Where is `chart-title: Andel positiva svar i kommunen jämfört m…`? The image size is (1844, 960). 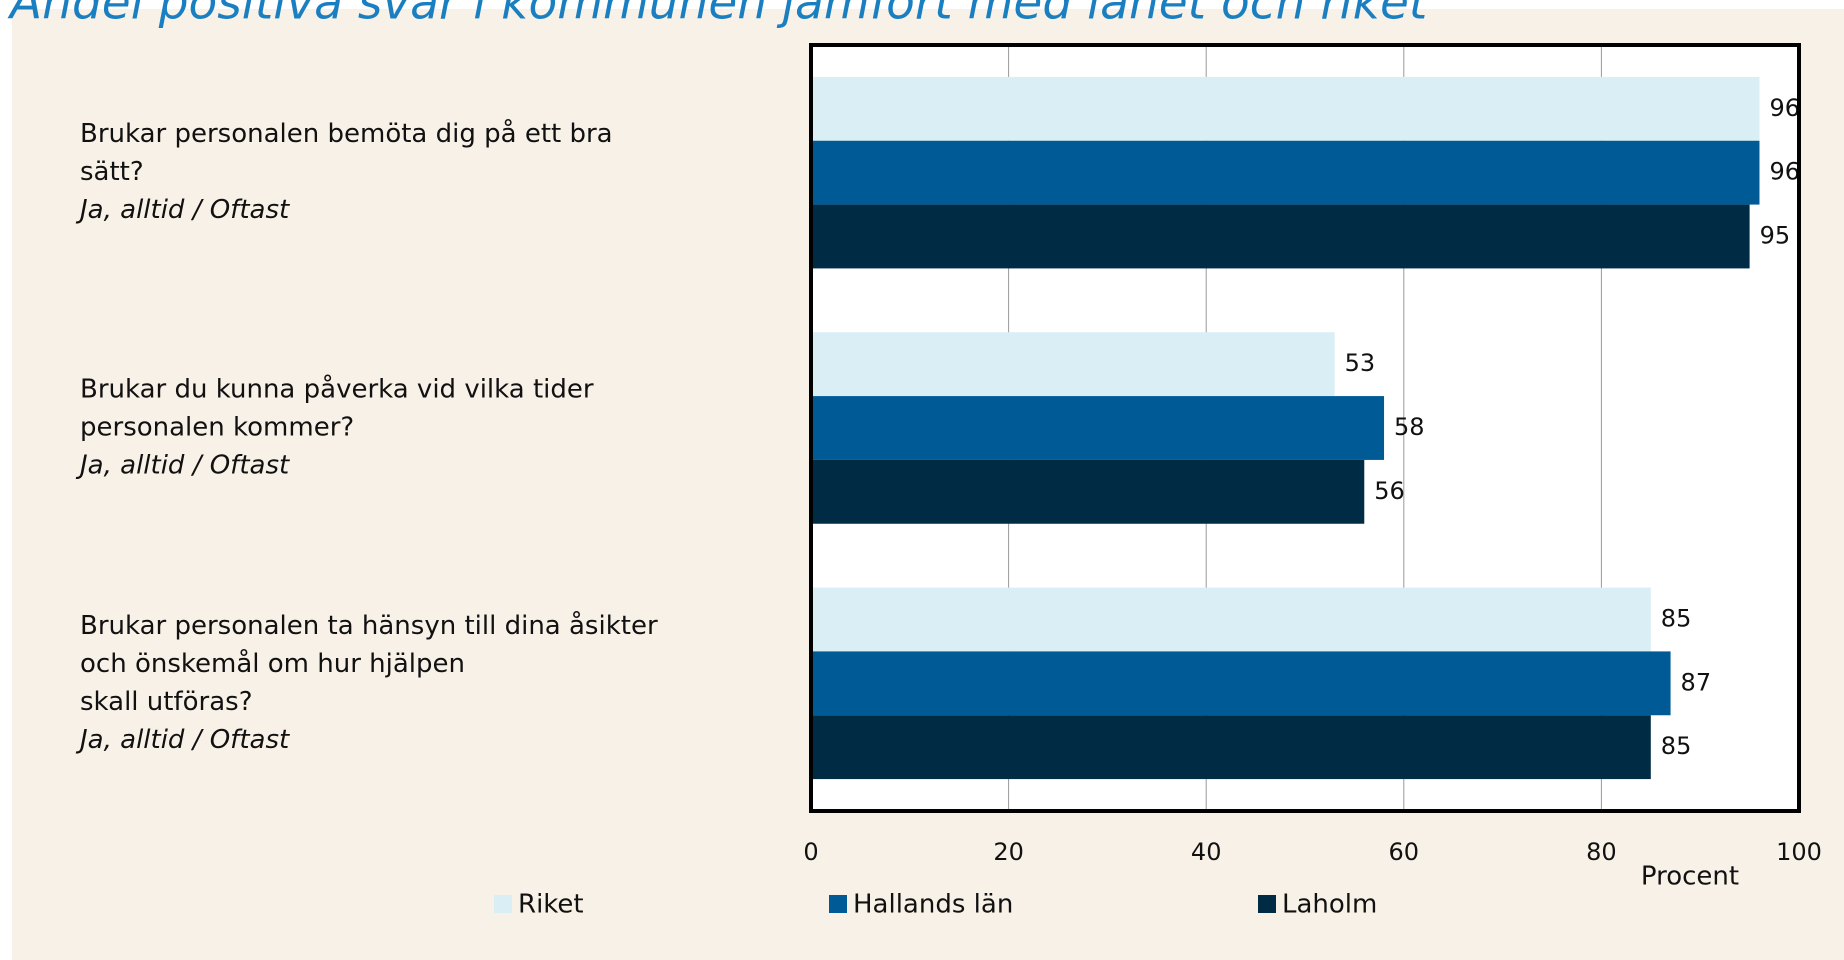
chart-title: Andel positiva svar i kommunen jämfört m… is located at coordinates (718, 15).